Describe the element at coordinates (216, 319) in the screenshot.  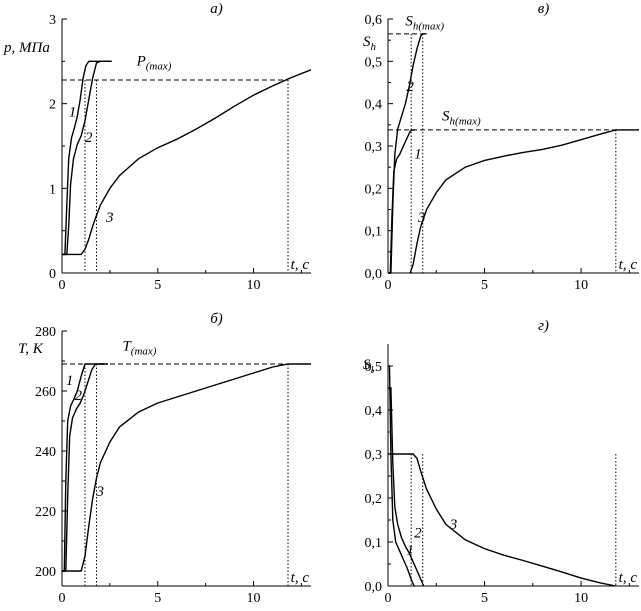
I see `chart-title: б)` at that location.